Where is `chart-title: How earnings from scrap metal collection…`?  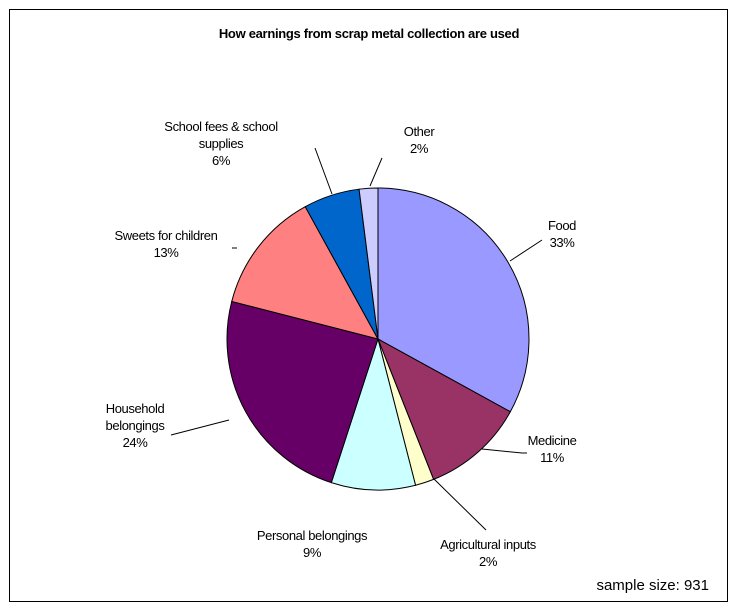
chart-title: How earnings from scrap metal collection… is located at coordinates (369, 33).